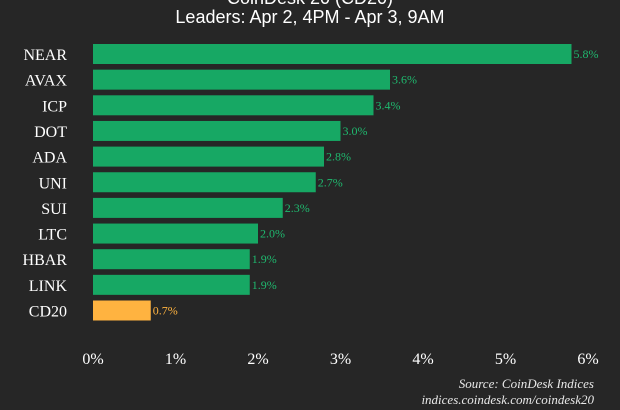 The image size is (620, 410). What do you see at coordinates (338, 157) in the screenshot?
I see `value-label: 2.8%` at bounding box center [338, 157].